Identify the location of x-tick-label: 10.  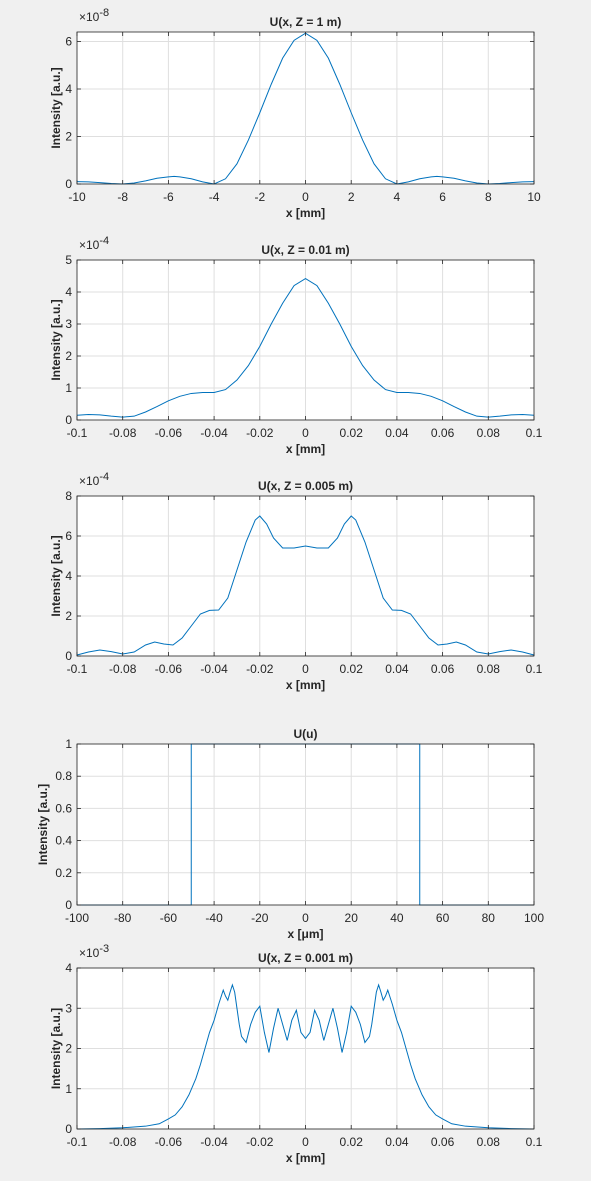
(534, 197).